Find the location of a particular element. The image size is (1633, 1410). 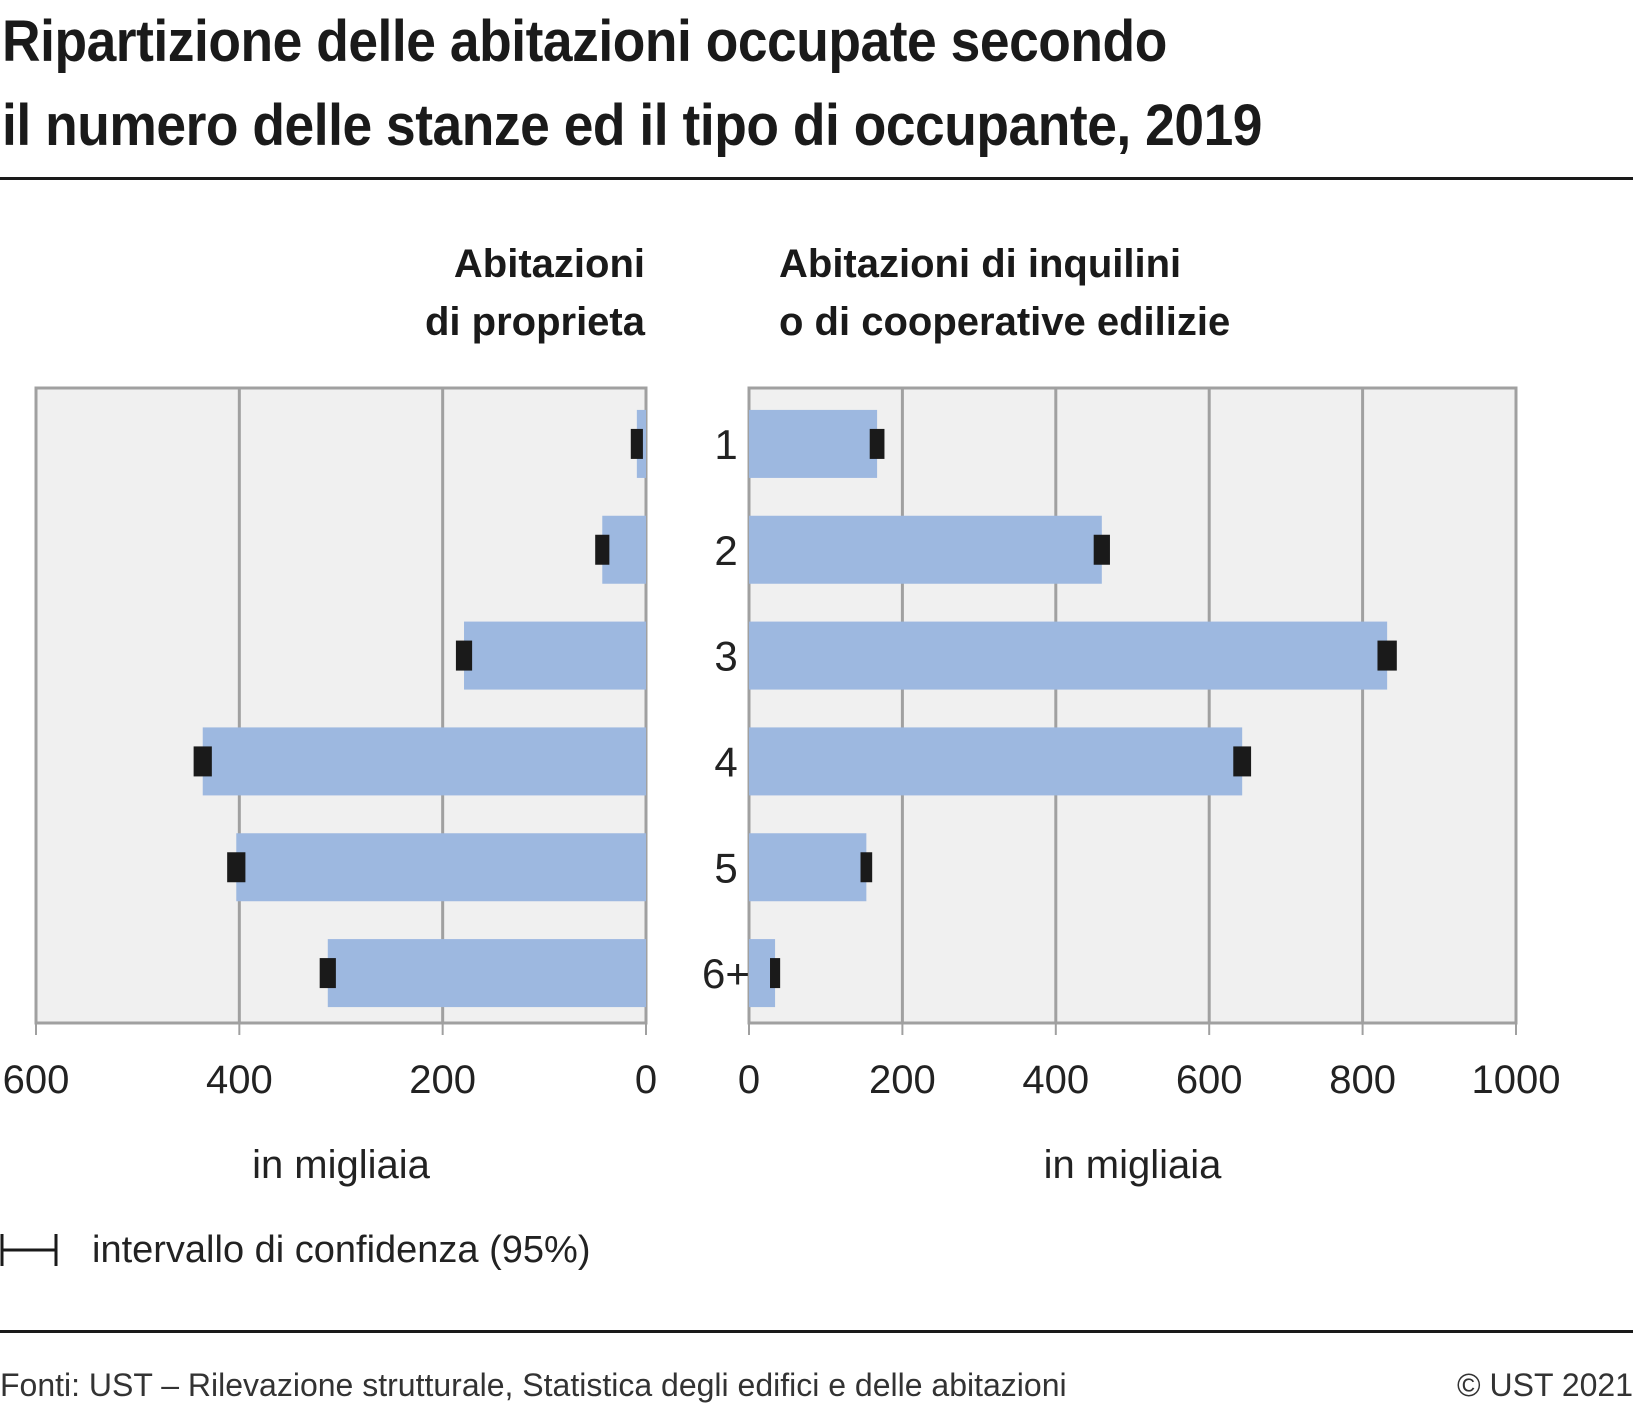

left-tick-label: 400 is located at coordinates (239, 1080).